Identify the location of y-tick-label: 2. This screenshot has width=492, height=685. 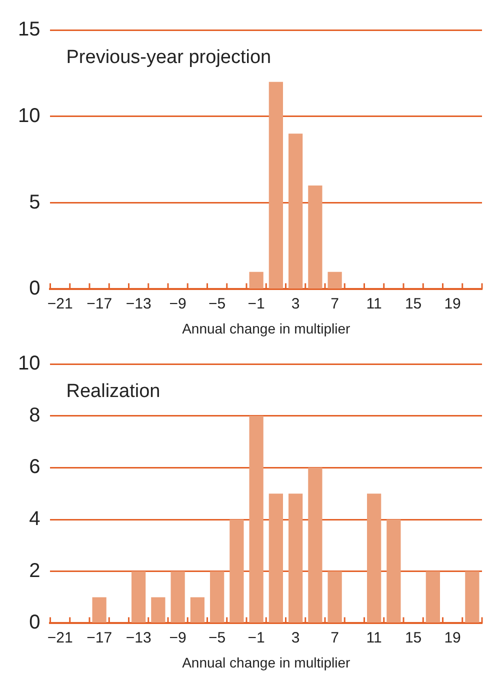
(34, 571).